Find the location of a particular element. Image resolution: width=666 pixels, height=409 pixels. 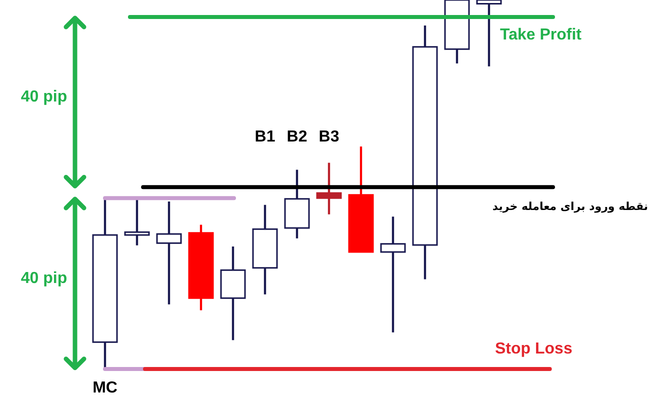

ref-line-label: نقطه ورود برای معامله خرید is located at coordinates (570, 206).